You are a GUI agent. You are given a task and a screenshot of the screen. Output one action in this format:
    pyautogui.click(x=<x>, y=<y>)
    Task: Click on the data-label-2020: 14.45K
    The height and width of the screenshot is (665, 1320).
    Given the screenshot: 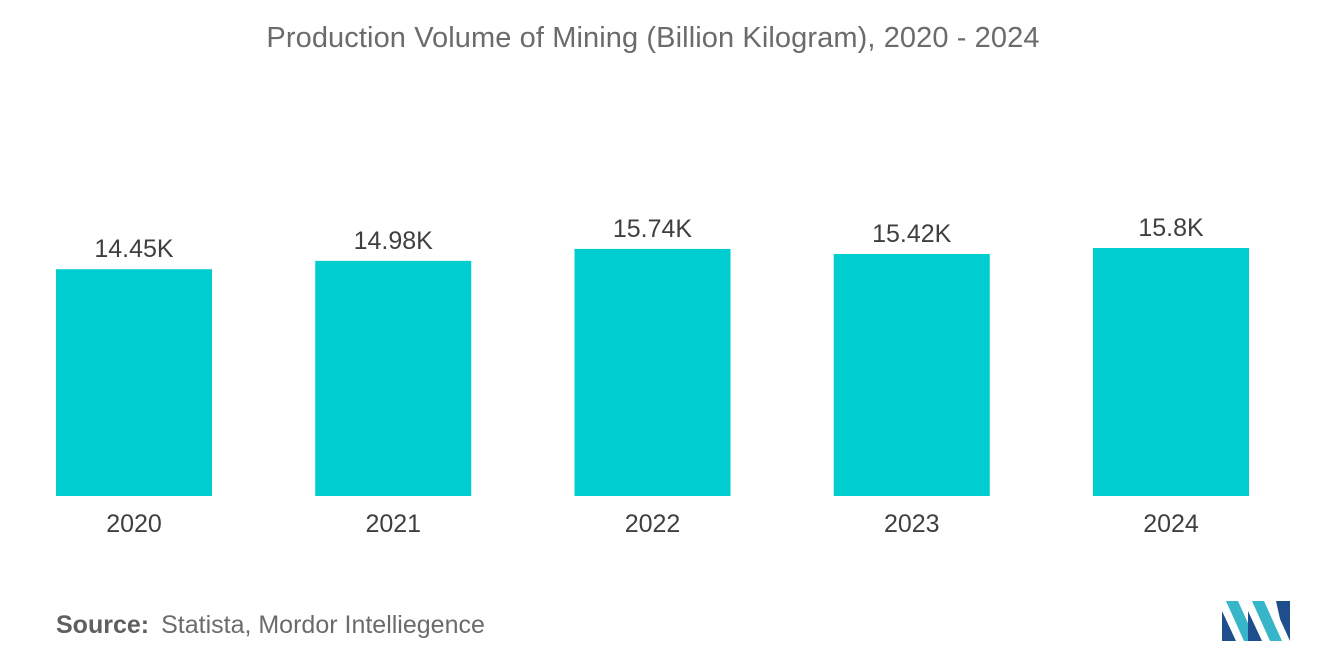 What is the action you would take?
    pyautogui.click(x=134, y=249)
    